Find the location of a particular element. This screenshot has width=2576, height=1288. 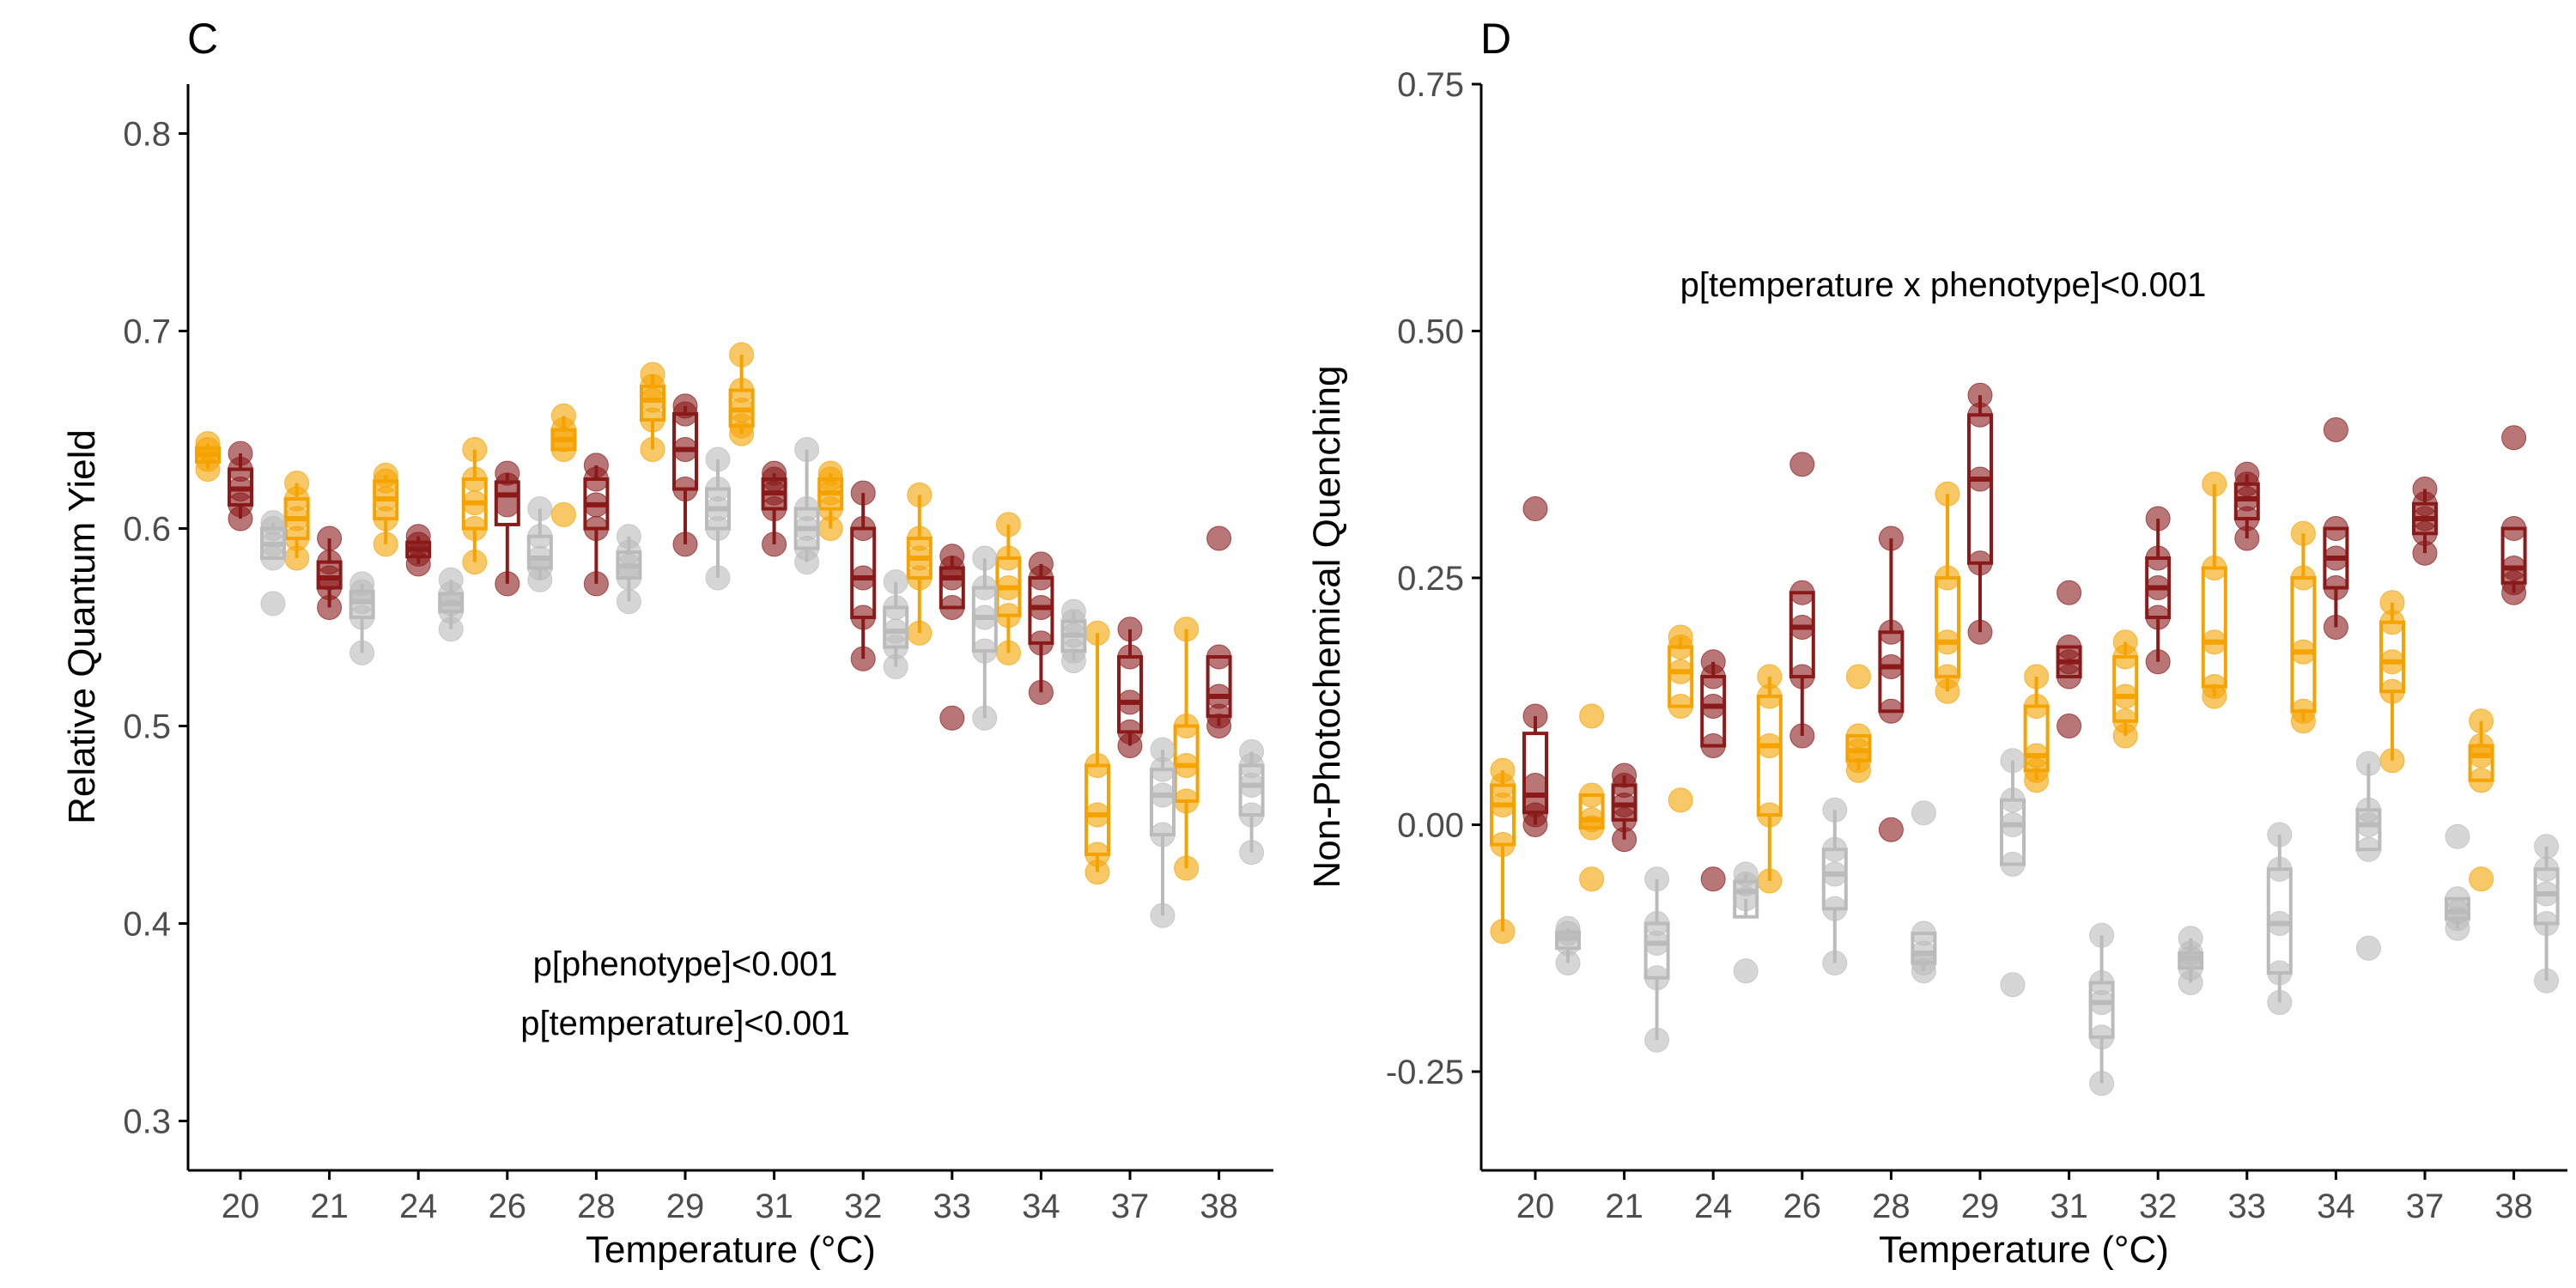

panel-c-y-tick-label: 0.4 is located at coordinates (147, 925).